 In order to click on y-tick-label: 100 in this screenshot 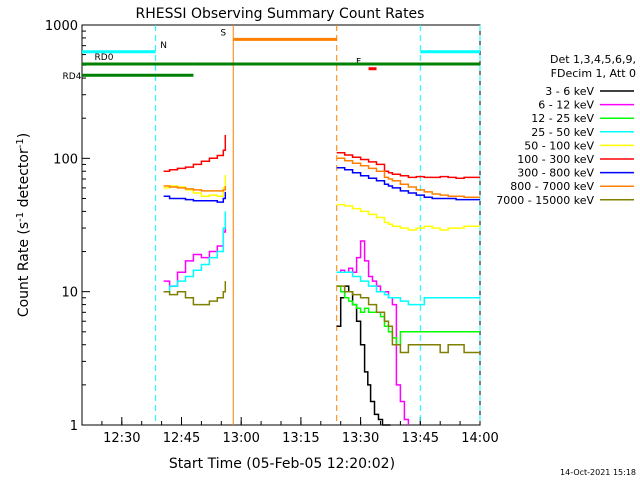, I will do `click(65, 159)`.